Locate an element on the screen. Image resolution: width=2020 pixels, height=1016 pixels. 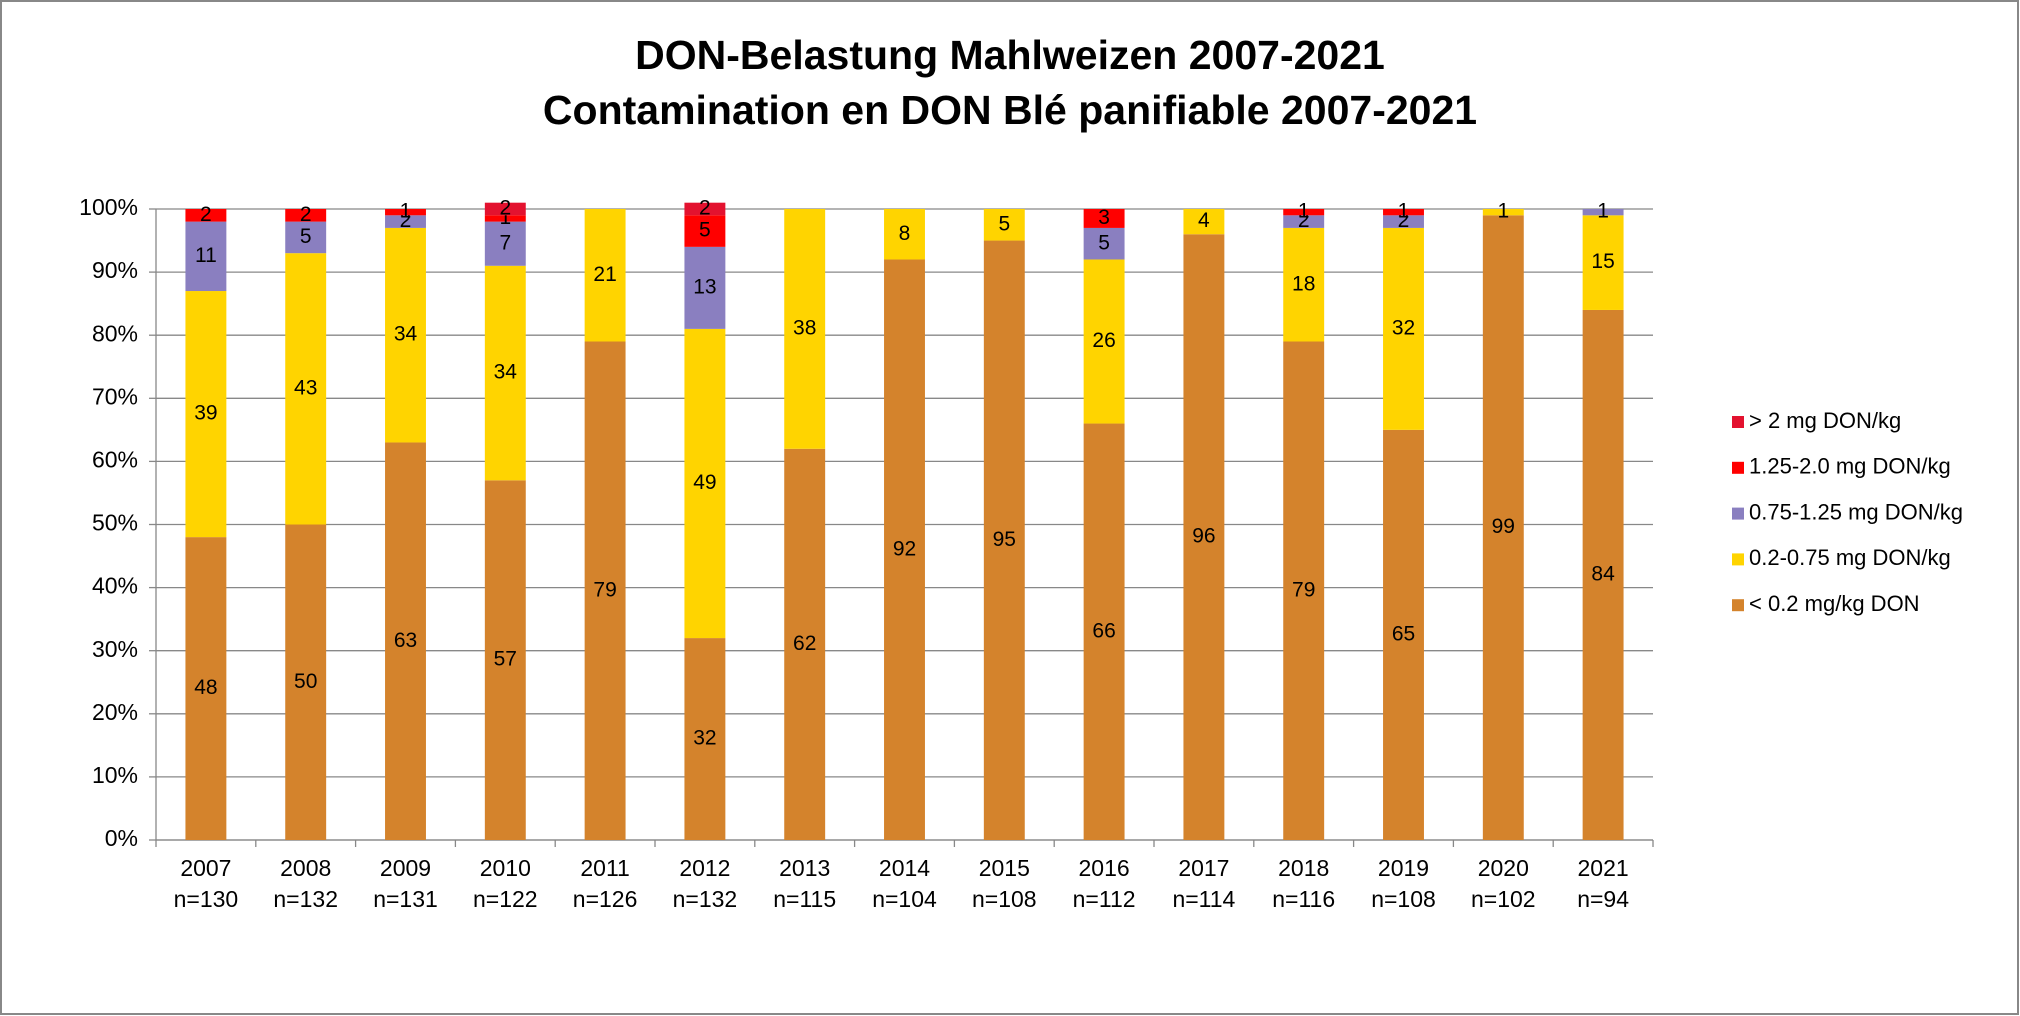
x-tick-sublabel: n=102 is located at coordinates (1503, 899).